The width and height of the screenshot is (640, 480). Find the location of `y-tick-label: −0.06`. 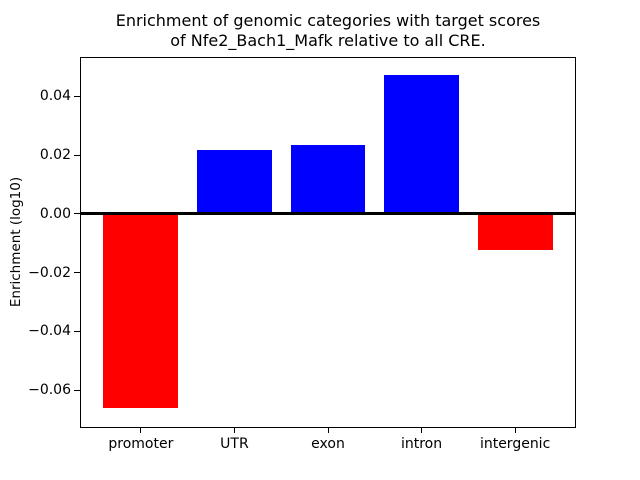

y-tick-label: −0.06 is located at coordinates (49, 390).